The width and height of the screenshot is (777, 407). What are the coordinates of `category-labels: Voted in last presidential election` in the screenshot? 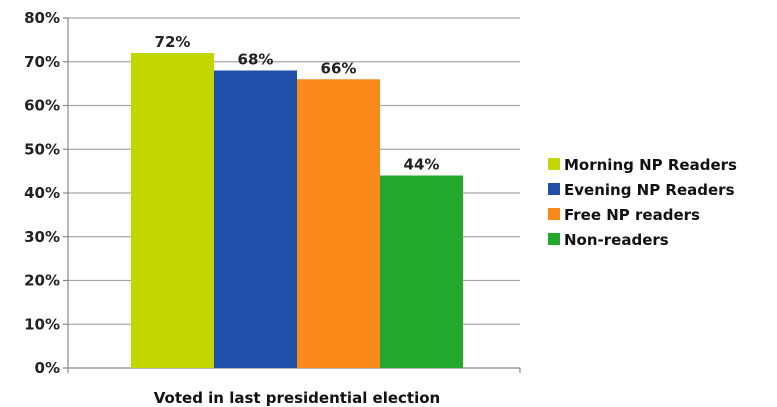 It's located at (297, 398).